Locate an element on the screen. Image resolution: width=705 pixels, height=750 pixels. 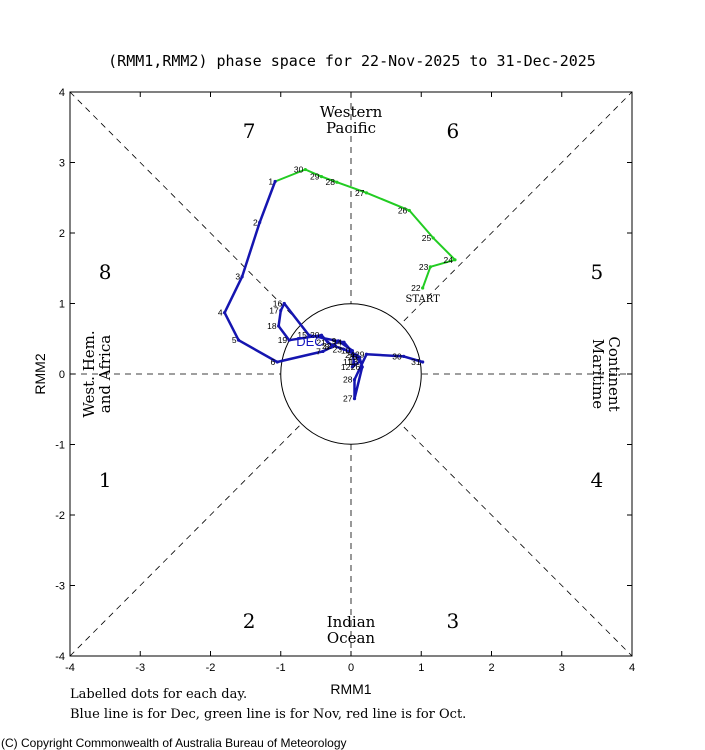
day-label-dec-17: 17 is located at coordinates (274, 311).